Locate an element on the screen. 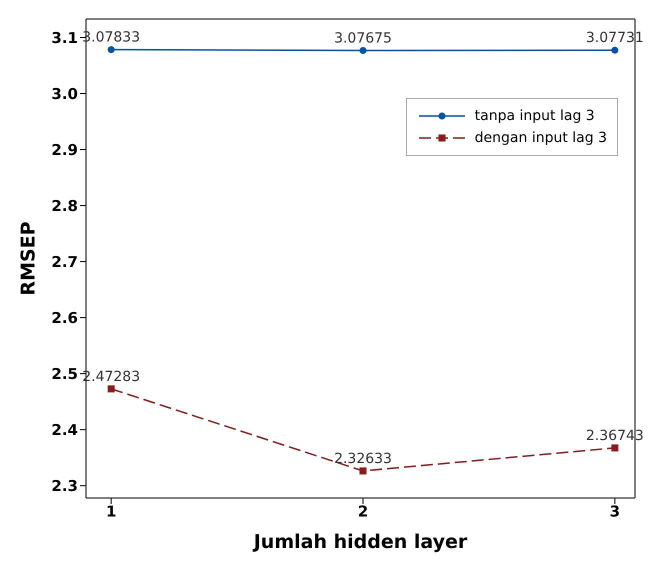 This screenshot has width=650, height=567. y-tick-label: 2.7 is located at coordinates (64, 261).